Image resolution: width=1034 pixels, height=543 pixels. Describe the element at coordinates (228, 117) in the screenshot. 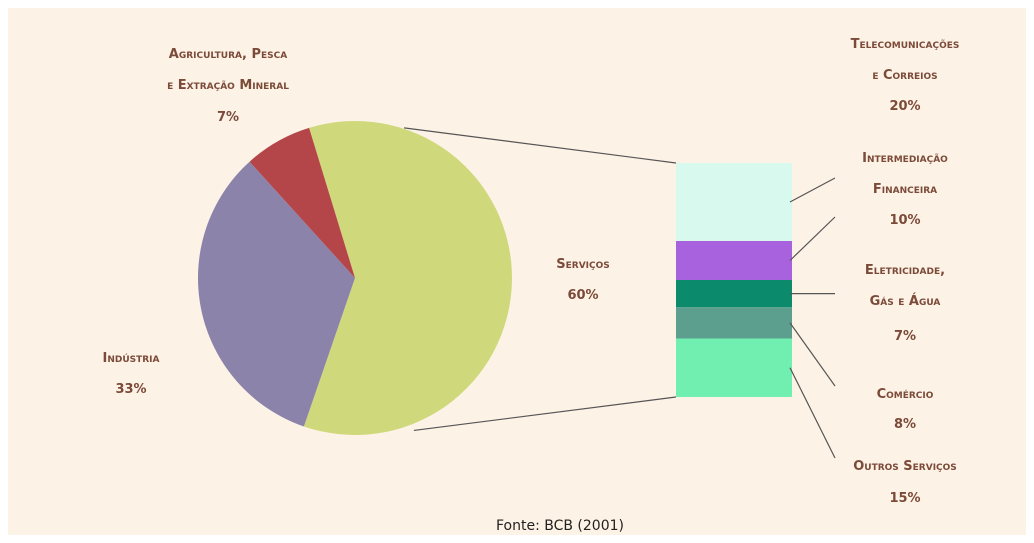

I see `slice-value-label: 7%` at that location.